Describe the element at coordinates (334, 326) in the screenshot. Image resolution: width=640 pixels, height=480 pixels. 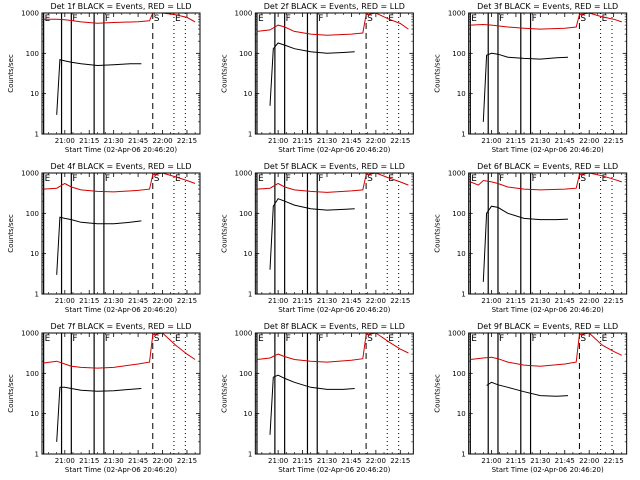
I see `chart-title: Det 8f BLACK = Events, RED = LLD` at that location.